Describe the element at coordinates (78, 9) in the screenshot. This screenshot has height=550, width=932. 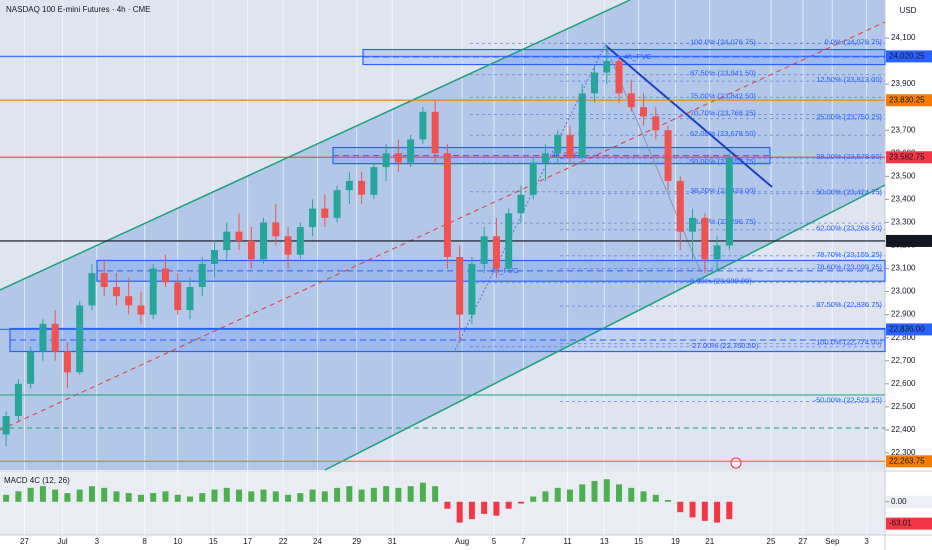
I see `chart-title: NASDAQ 100 E-mini Futures · 4h · CME` at that location.